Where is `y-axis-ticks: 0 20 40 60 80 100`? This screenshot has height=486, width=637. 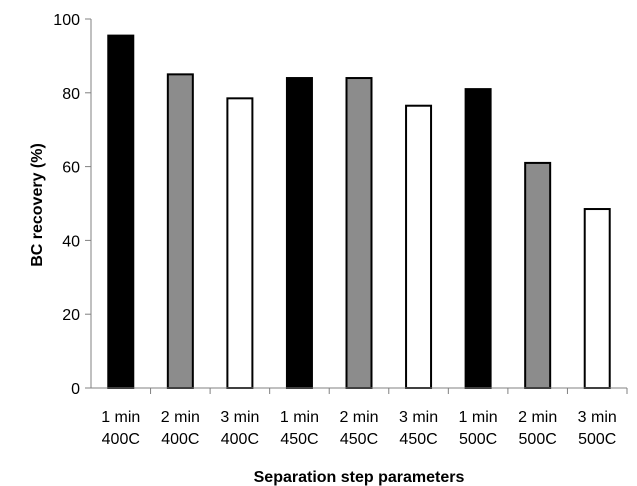
y-axis-ticks: 0 20 40 60 80 100 is located at coordinates (72, 205).